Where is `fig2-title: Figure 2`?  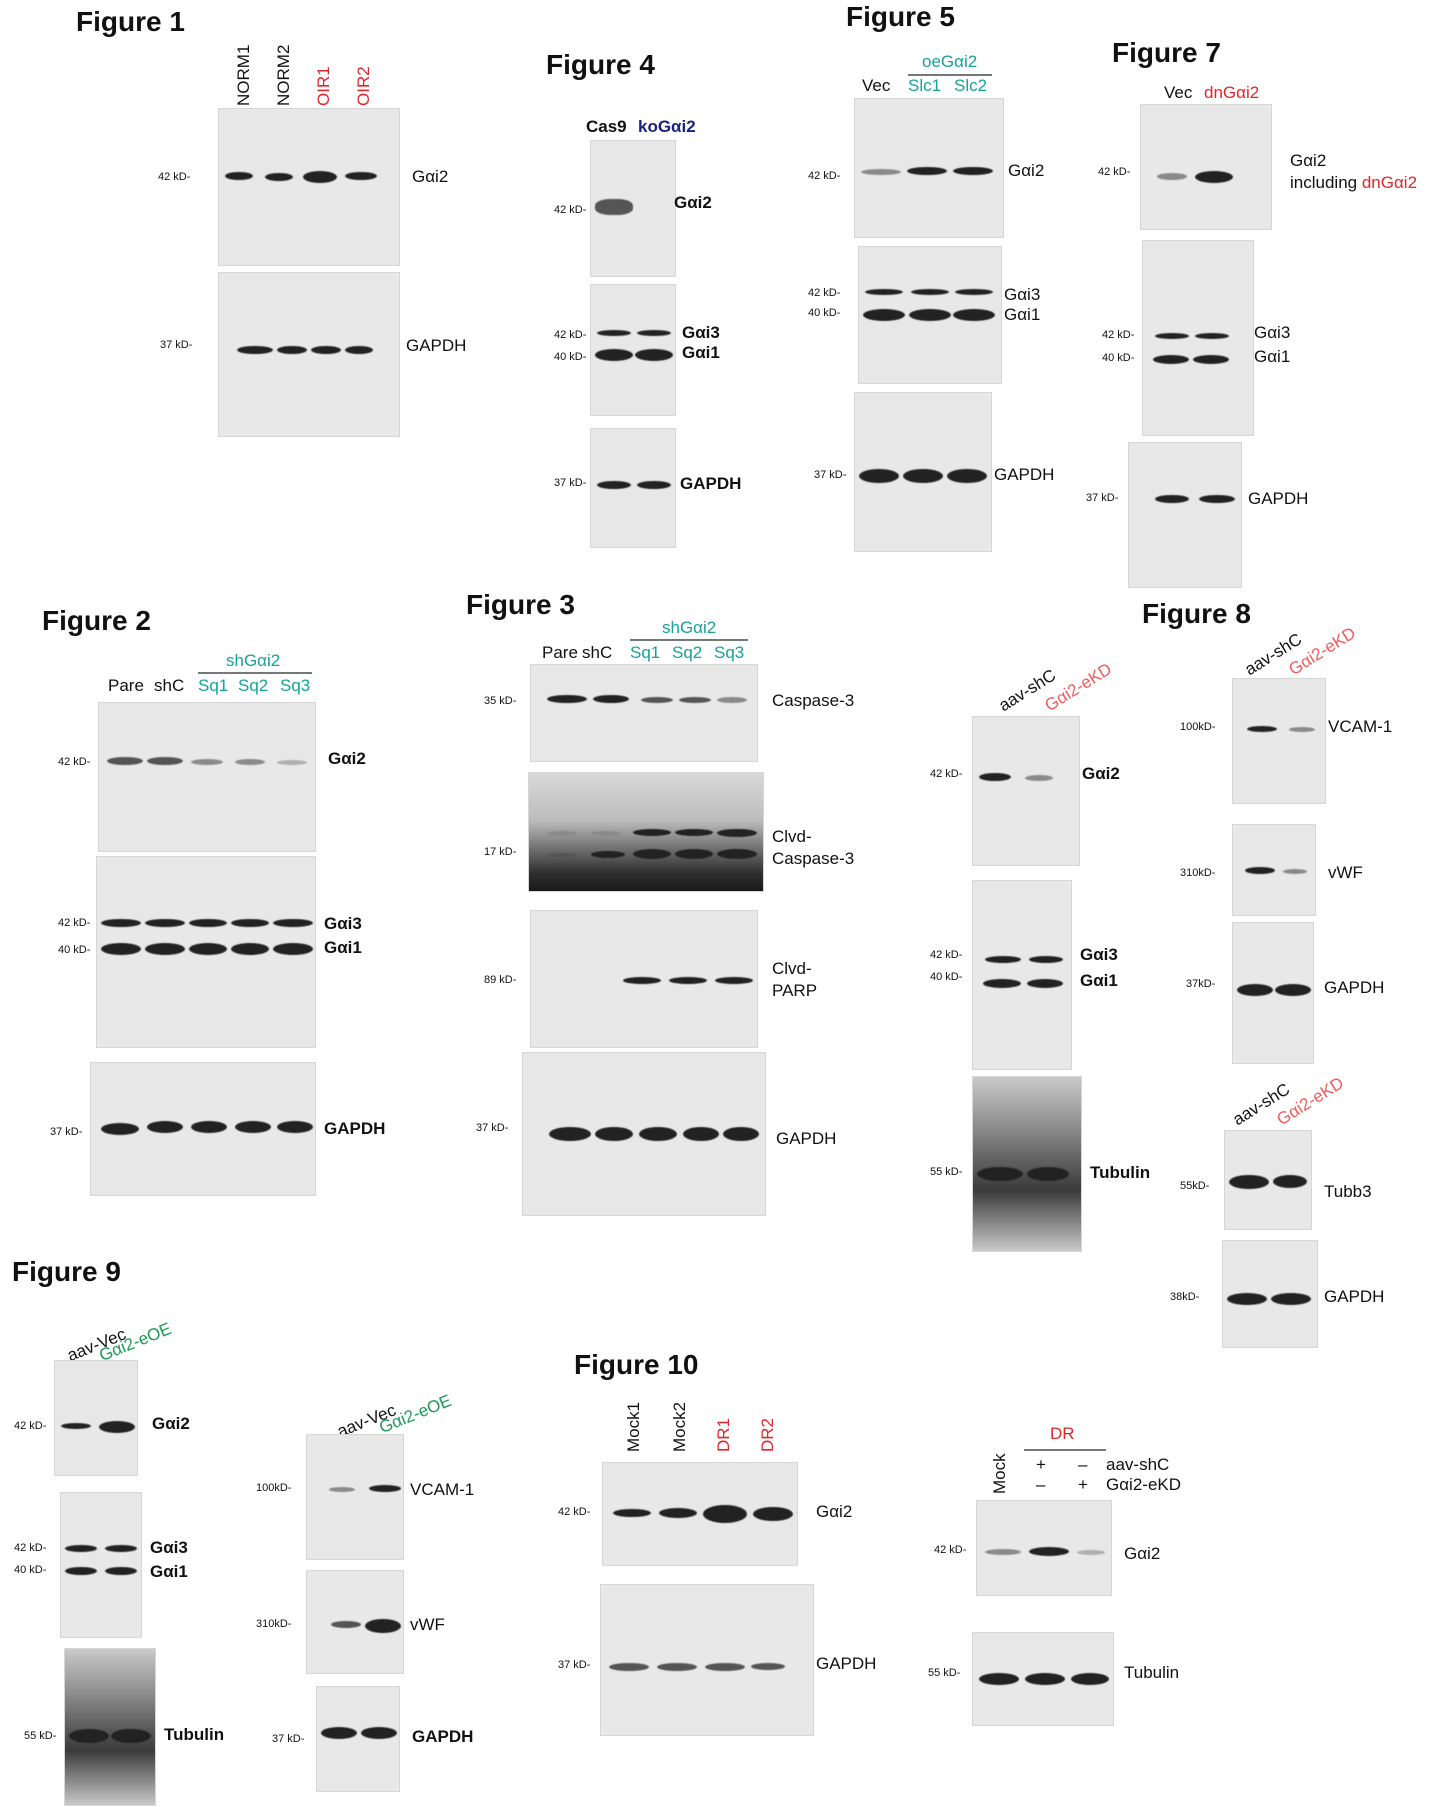 fig2-title: Figure 2 is located at coordinates (96, 620).